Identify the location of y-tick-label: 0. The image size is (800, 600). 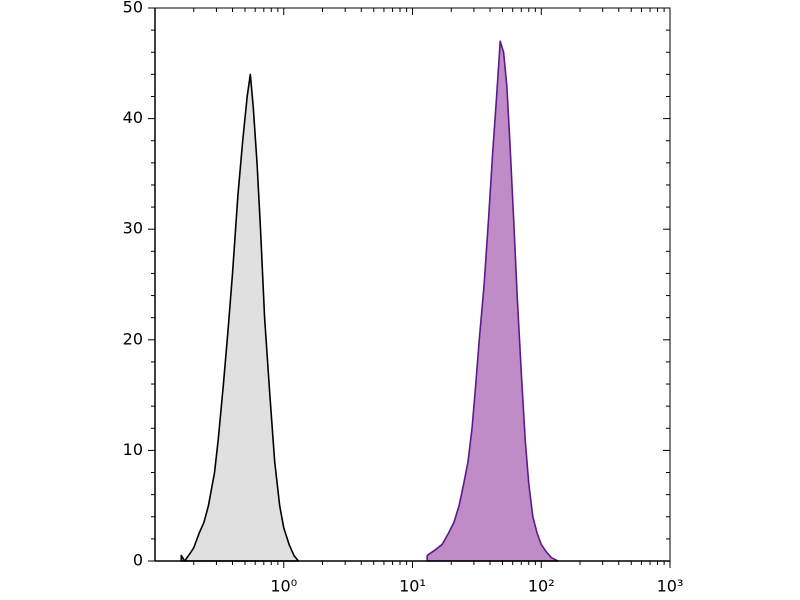
(138, 560).